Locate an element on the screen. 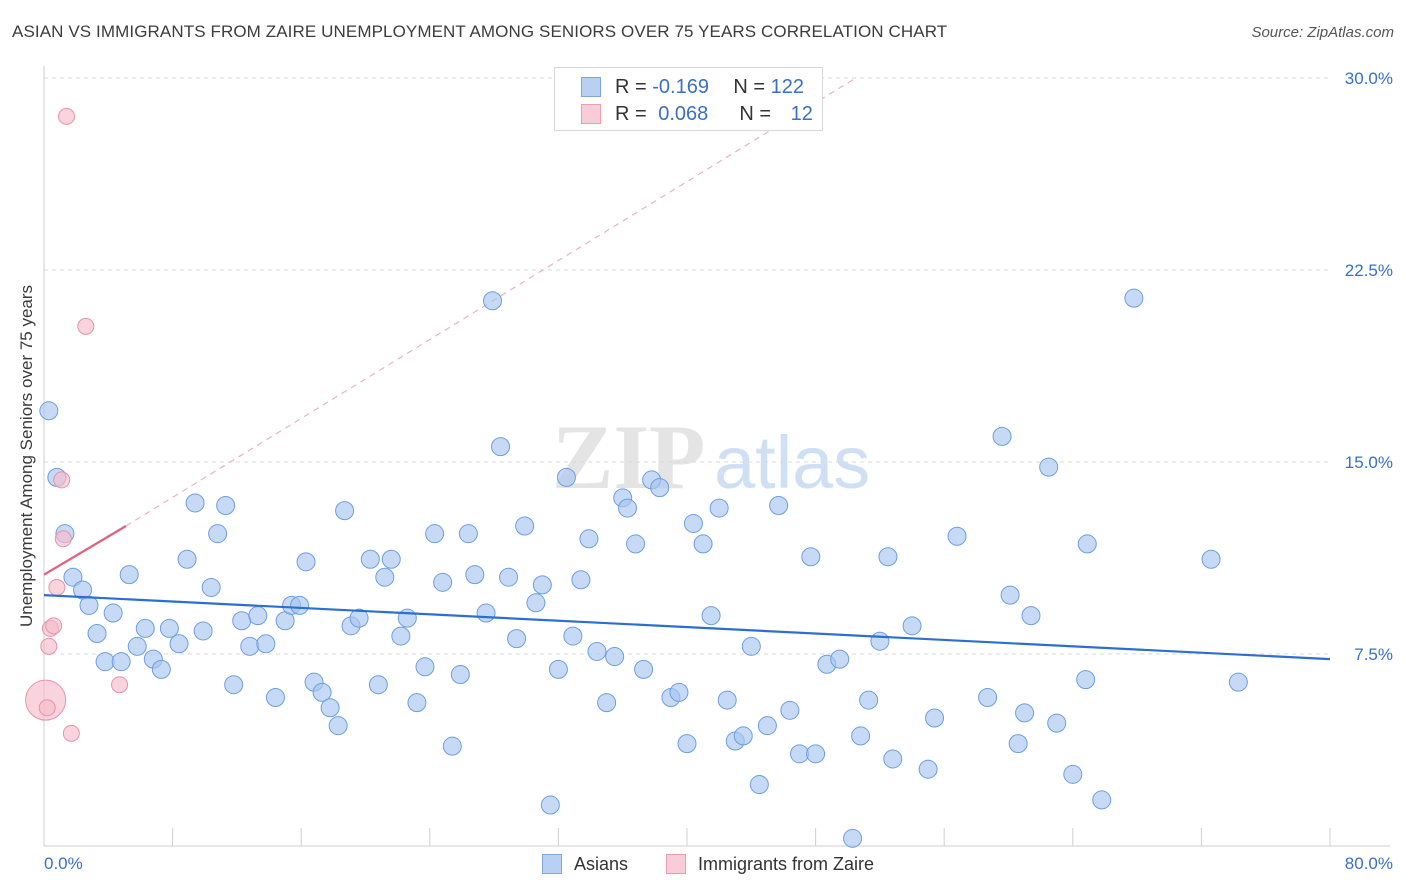 The height and width of the screenshot is (892, 1406). source-note: Source: ZipAtlas.com is located at coordinates (1322, 32).